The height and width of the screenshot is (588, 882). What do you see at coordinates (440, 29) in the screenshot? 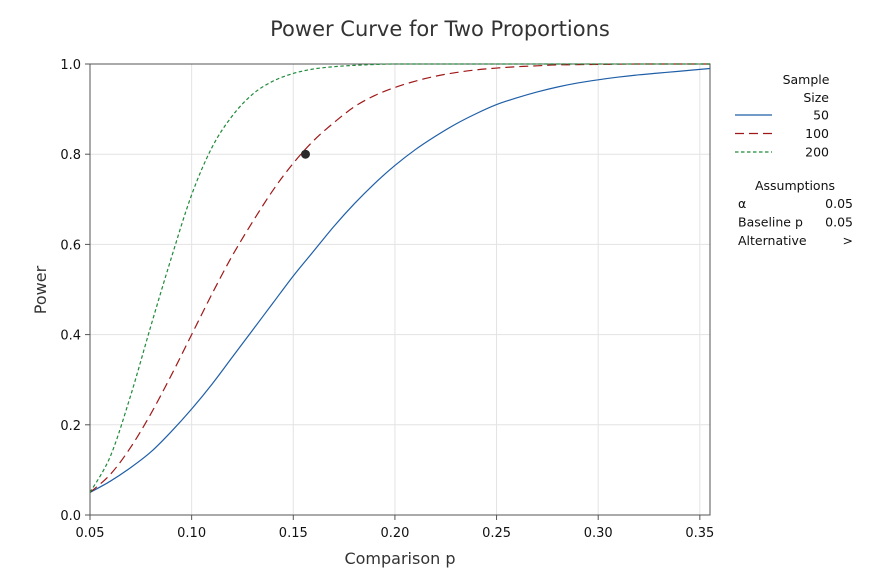
I see `chart-title: Power Curve for Two Proportions` at bounding box center [440, 29].